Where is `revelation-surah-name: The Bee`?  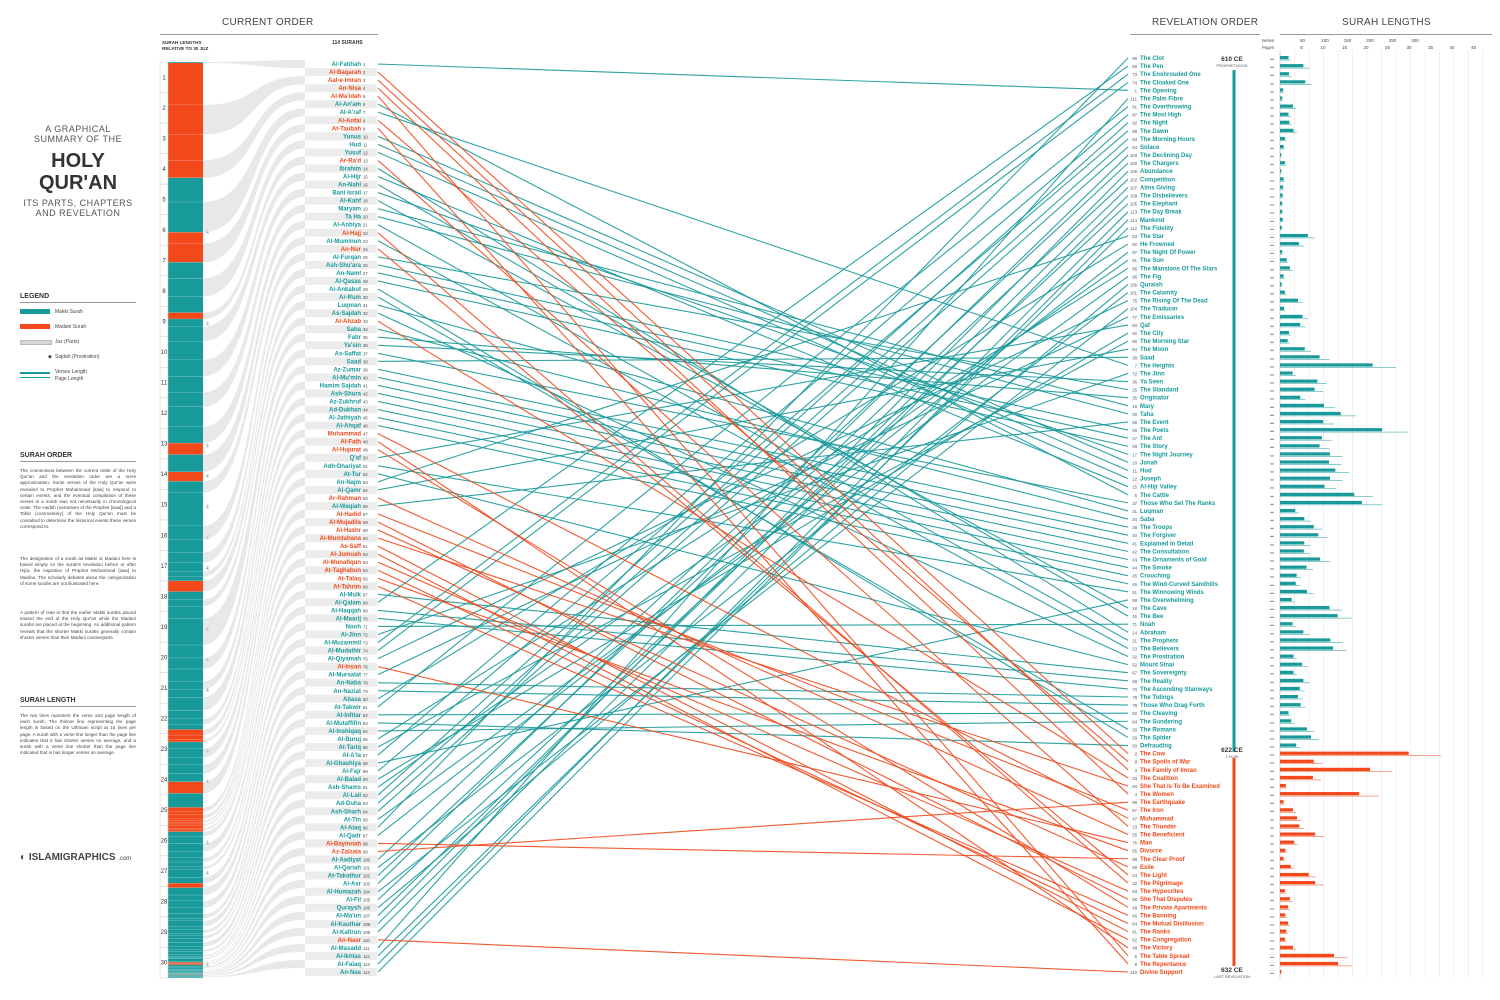
revelation-surah-name: The Bee is located at coordinates (1152, 617).